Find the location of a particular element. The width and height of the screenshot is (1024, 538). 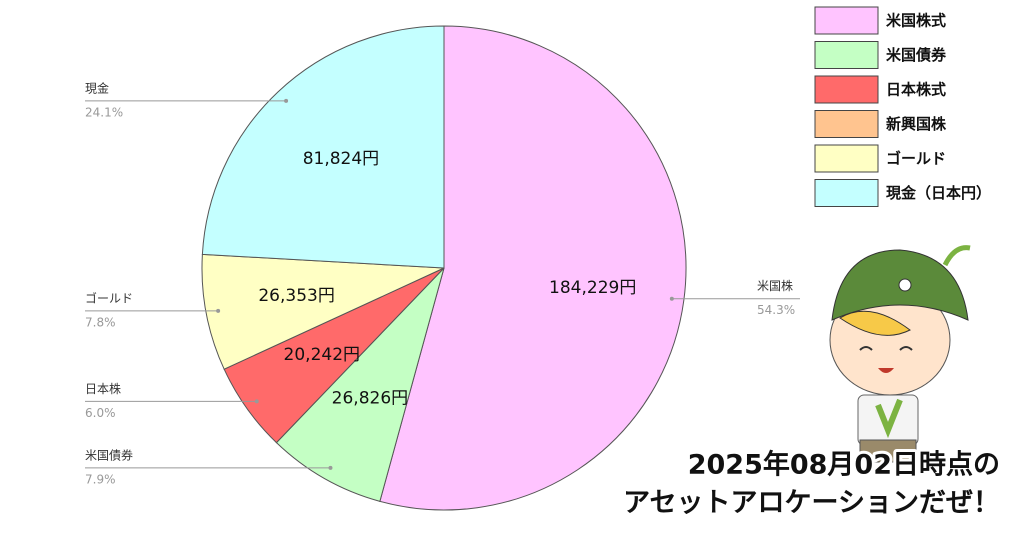

annotation-text: 2025年08月02日時点の is located at coordinates (844, 465).